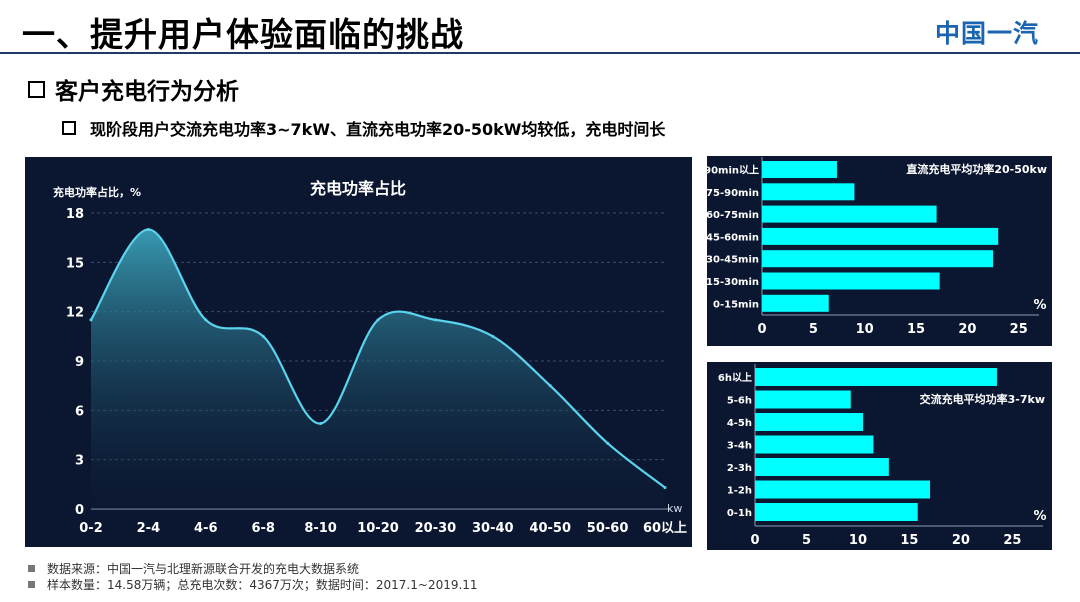 The image size is (1080, 602). What do you see at coordinates (149, 528) in the screenshot?
I see `x-tick-label: 2-4` at bounding box center [149, 528].